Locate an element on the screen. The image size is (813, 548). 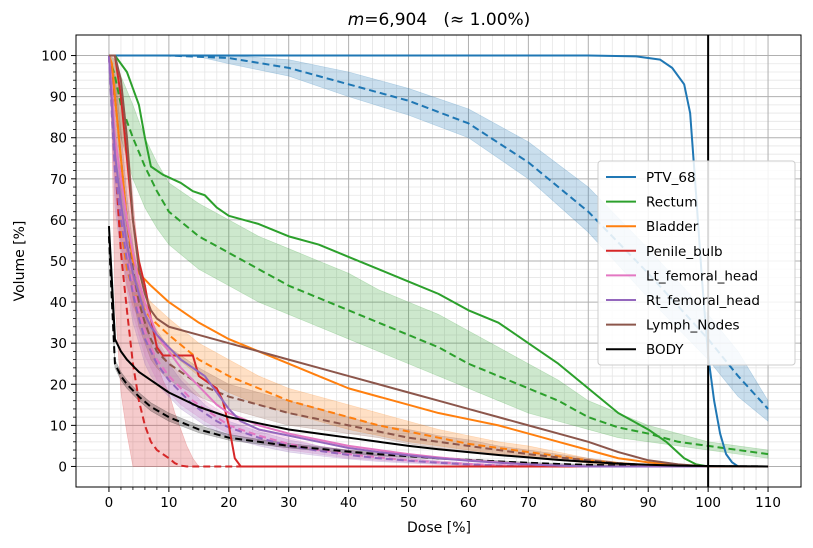
legend-label-Rt_femoral_head: Rt_femoral_head is located at coordinates (703, 301).